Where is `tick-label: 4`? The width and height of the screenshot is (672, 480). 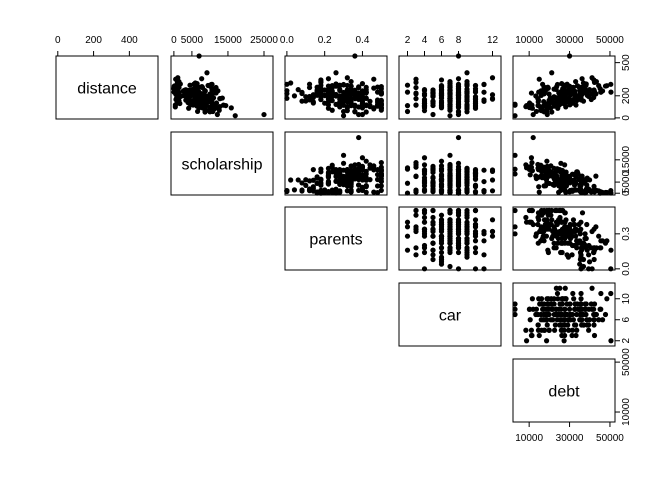
tick-label: 4 is located at coordinates (425, 40).